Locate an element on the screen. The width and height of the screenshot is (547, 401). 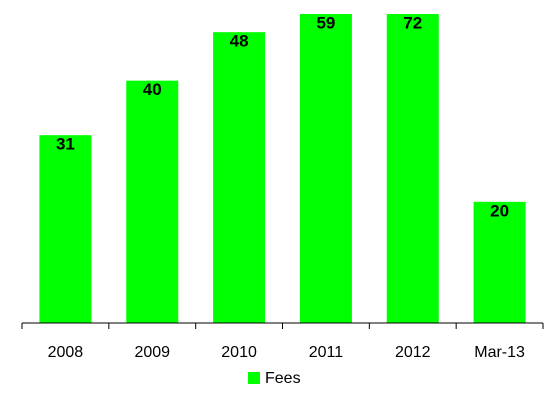
x-tick-label: 2008 is located at coordinates (66, 352).